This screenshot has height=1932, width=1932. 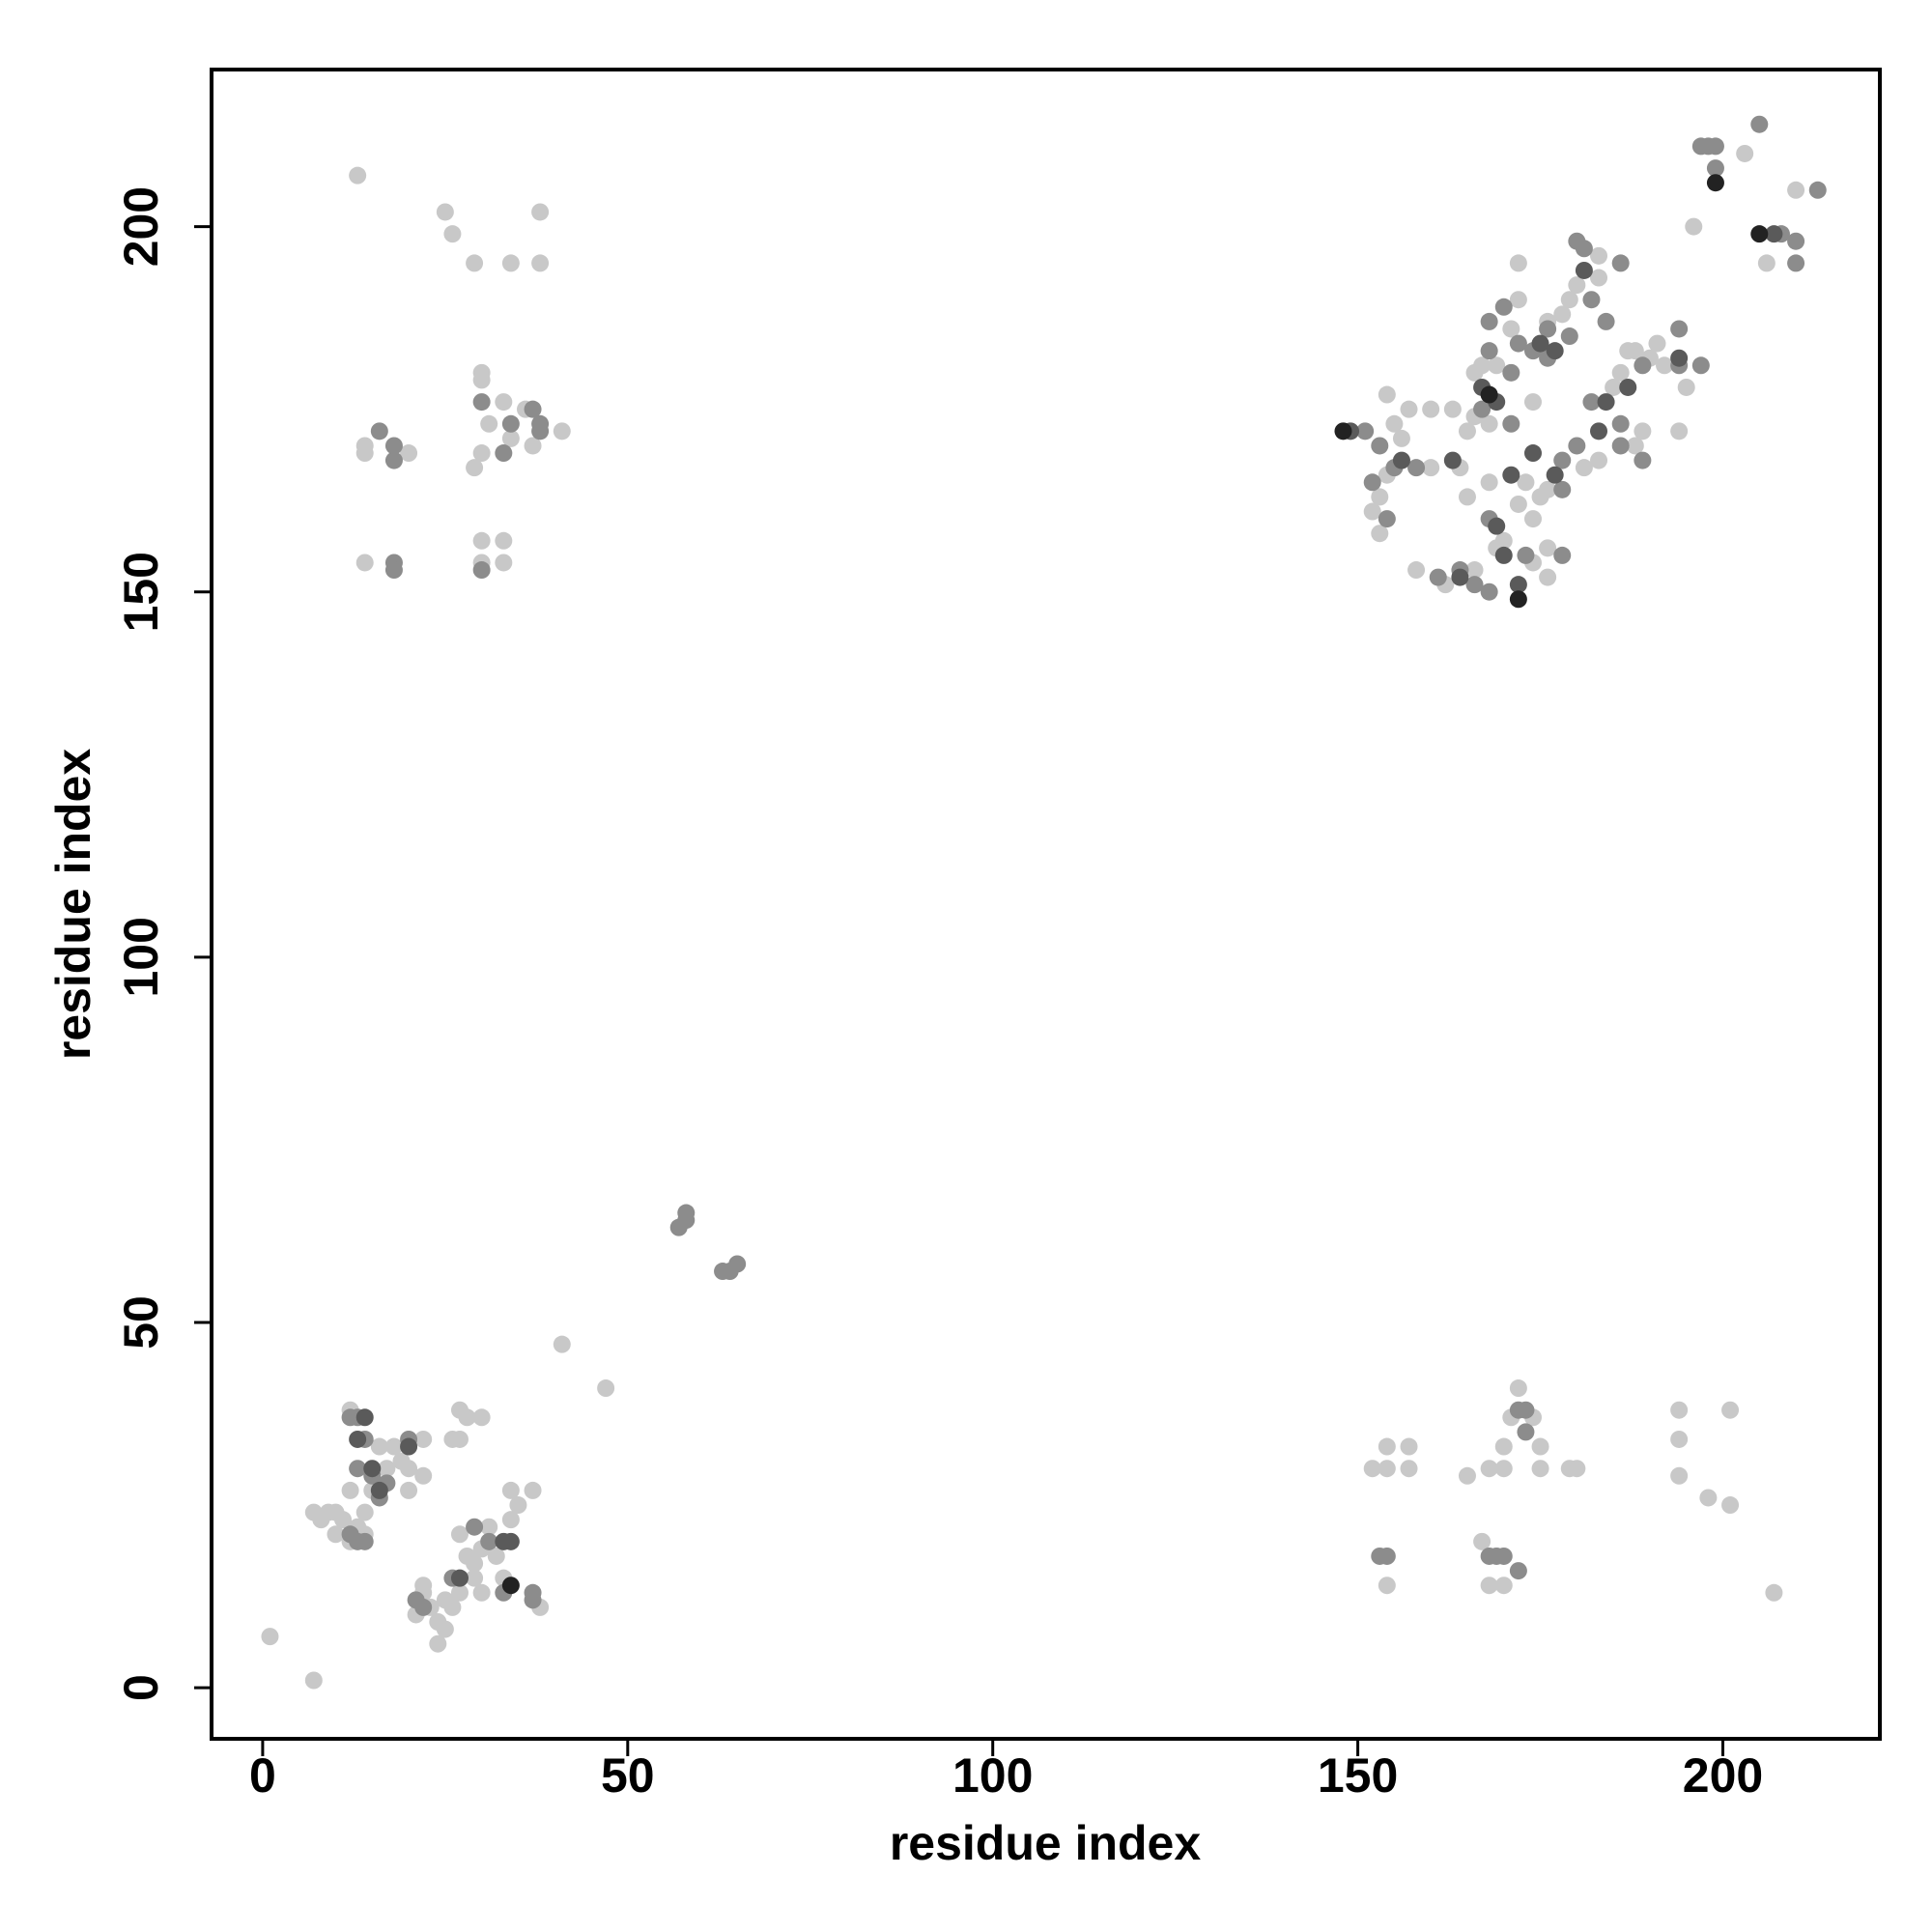 What do you see at coordinates (141, 957) in the screenshot?
I see `y-tick-label: 100` at bounding box center [141, 957].